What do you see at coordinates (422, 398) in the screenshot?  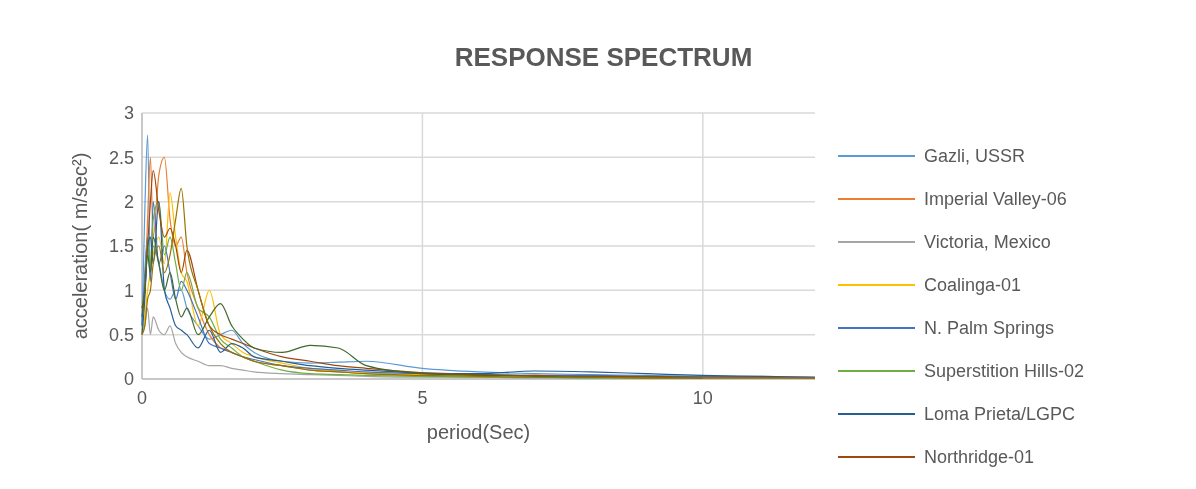 I see `x-tick-label: 5` at bounding box center [422, 398].